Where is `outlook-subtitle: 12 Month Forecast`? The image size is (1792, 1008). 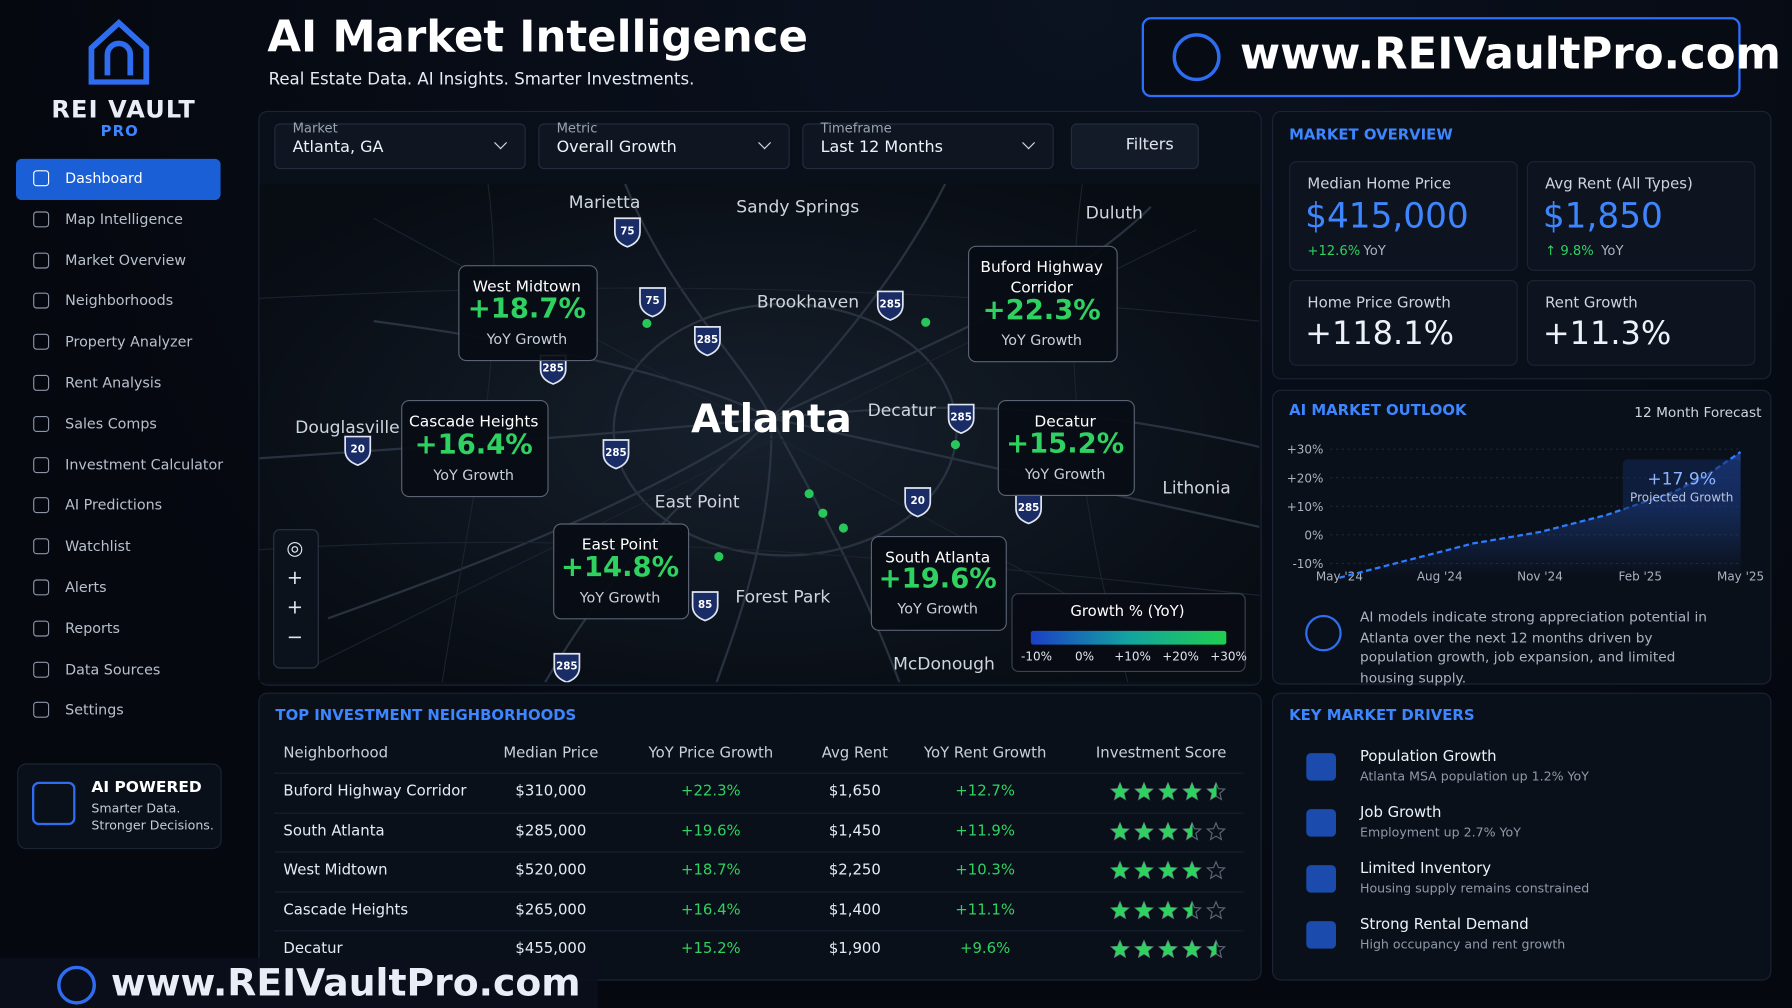 outlook-subtitle: 12 Month Forecast is located at coordinates (1698, 412).